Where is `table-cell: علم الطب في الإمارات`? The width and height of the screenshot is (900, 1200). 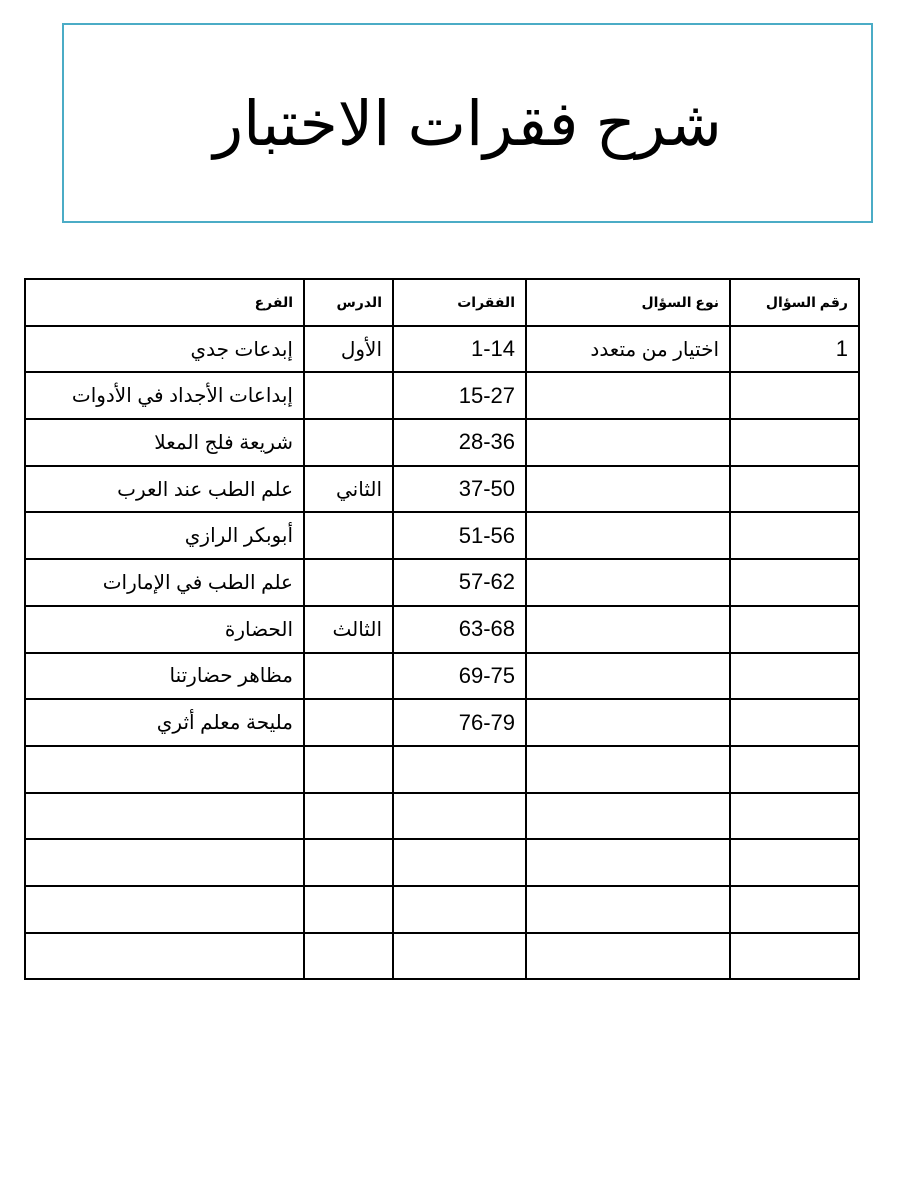 table-cell: علم الطب في الإمارات is located at coordinates (164, 582).